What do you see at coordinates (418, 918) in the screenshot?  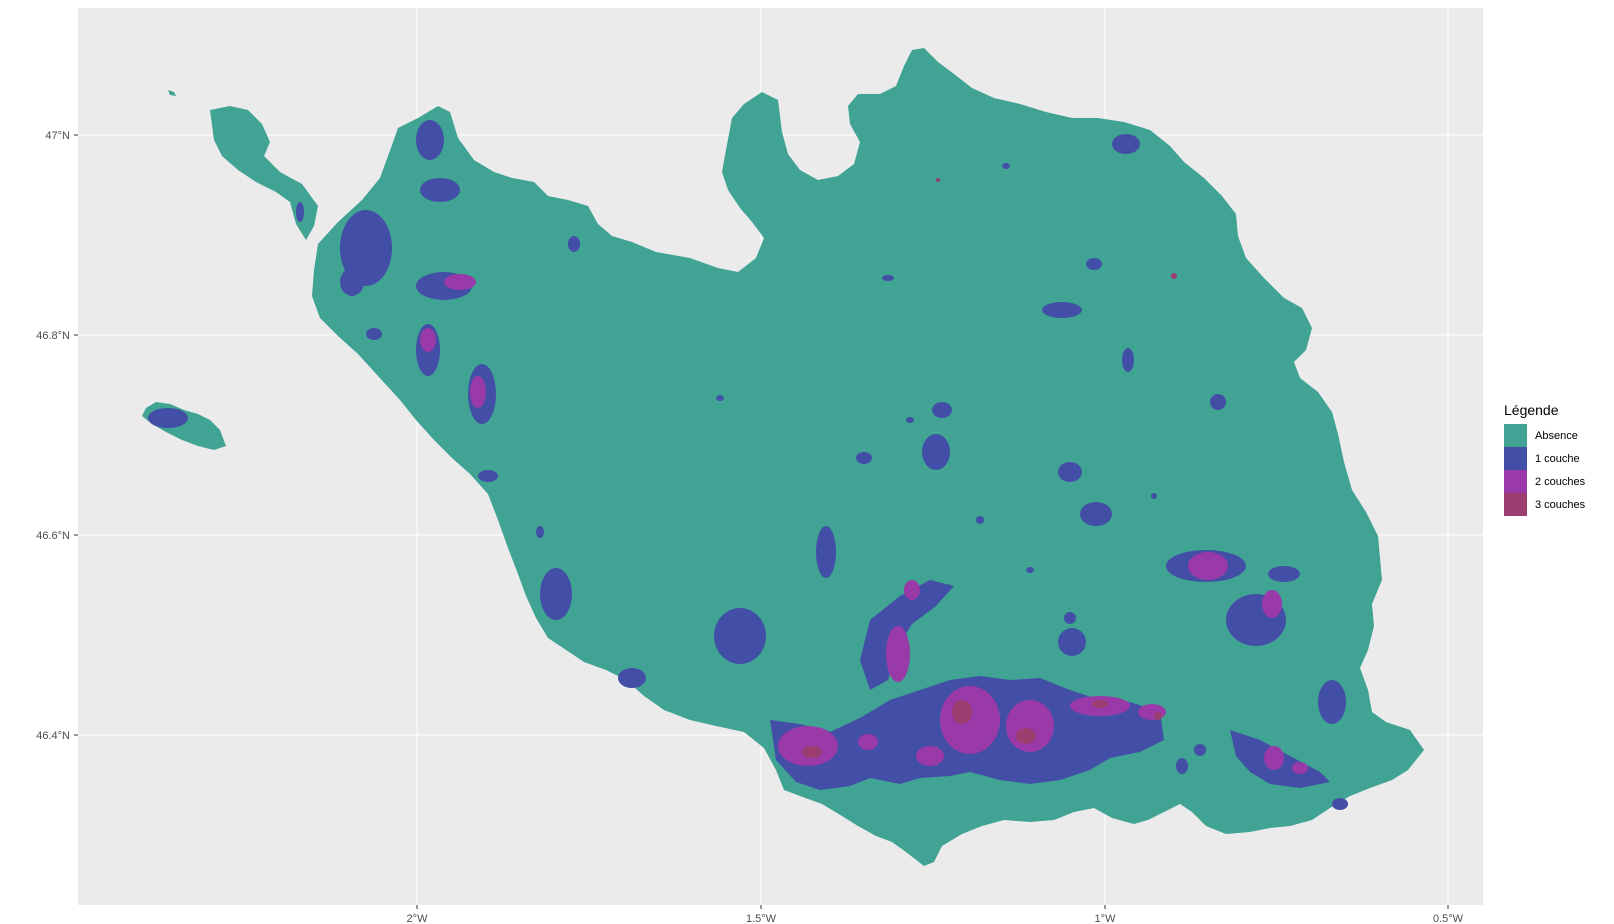 I see `x-tick-label: 2°W` at bounding box center [418, 918].